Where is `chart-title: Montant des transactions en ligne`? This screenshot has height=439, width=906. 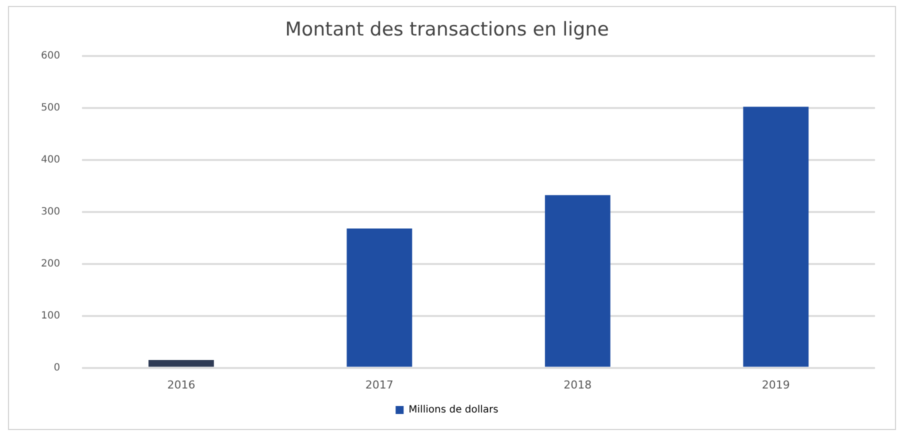 chart-title: Montant des transactions en ligne is located at coordinates (447, 29).